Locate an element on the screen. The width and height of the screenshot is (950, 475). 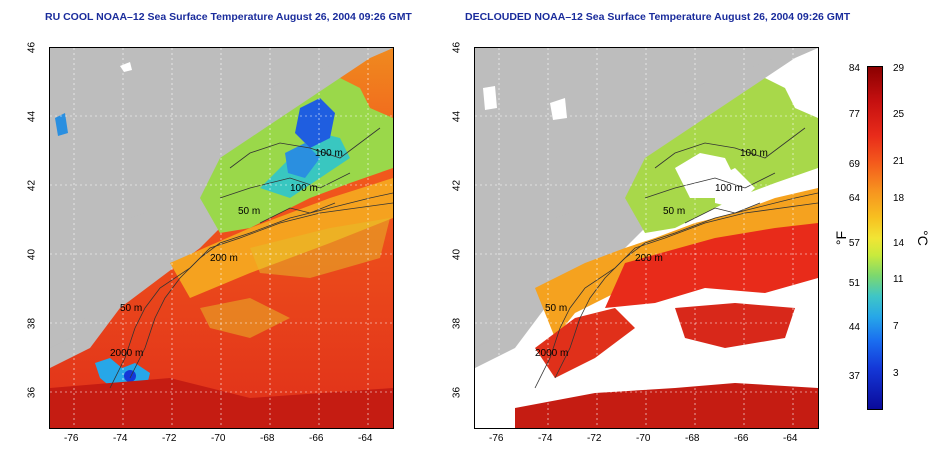
colorbar-f-label: 57 is located at coordinates (854, 243).